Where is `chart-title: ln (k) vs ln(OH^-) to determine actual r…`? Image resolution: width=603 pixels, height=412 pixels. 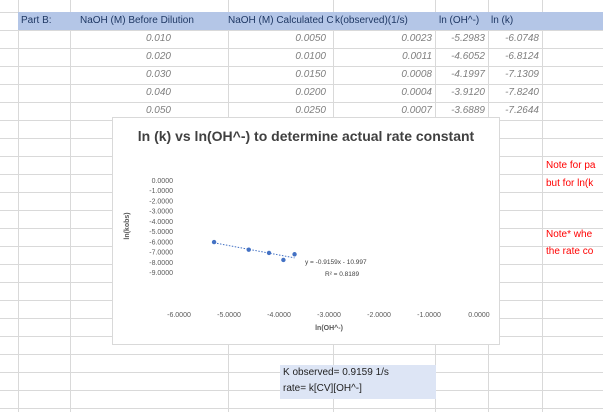
chart-title: ln (k) vs ln(OH^-) to determine actual r… is located at coordinates (306, 136).